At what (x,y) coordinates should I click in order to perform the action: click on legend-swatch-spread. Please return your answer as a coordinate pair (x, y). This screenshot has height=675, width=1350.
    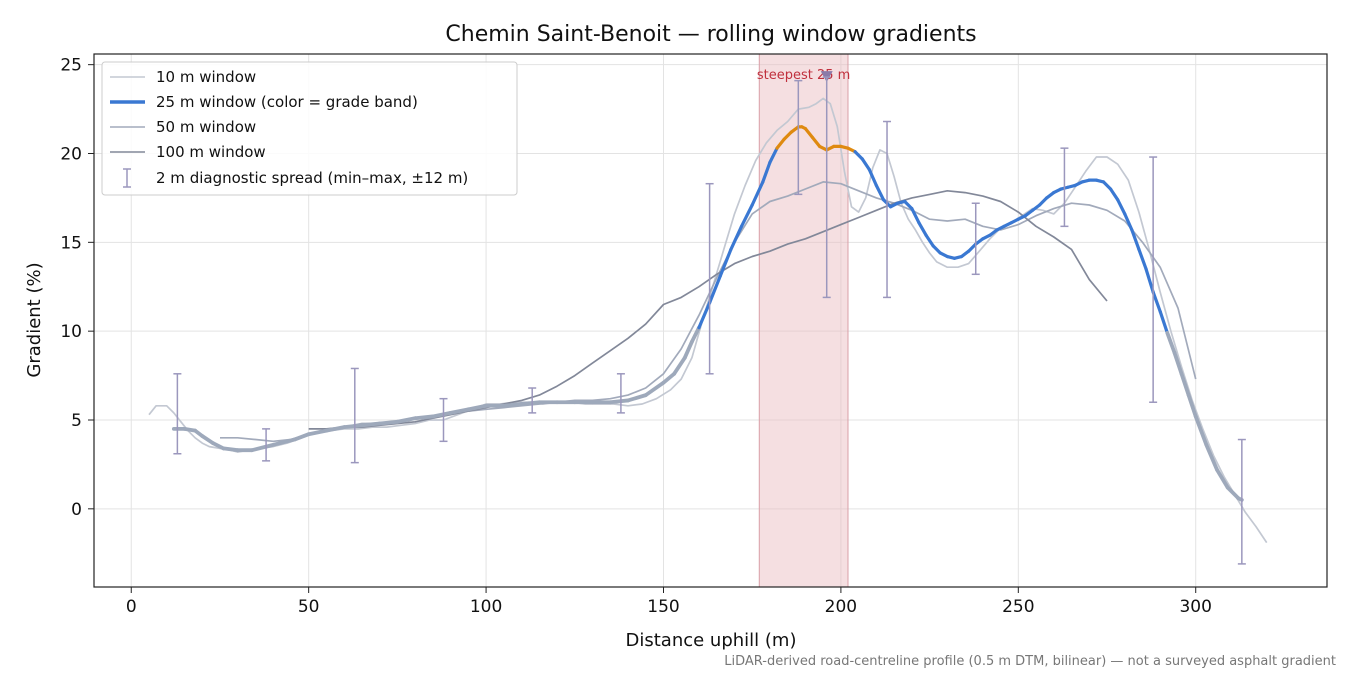
    Looking at the image, I should click on (127, 178).